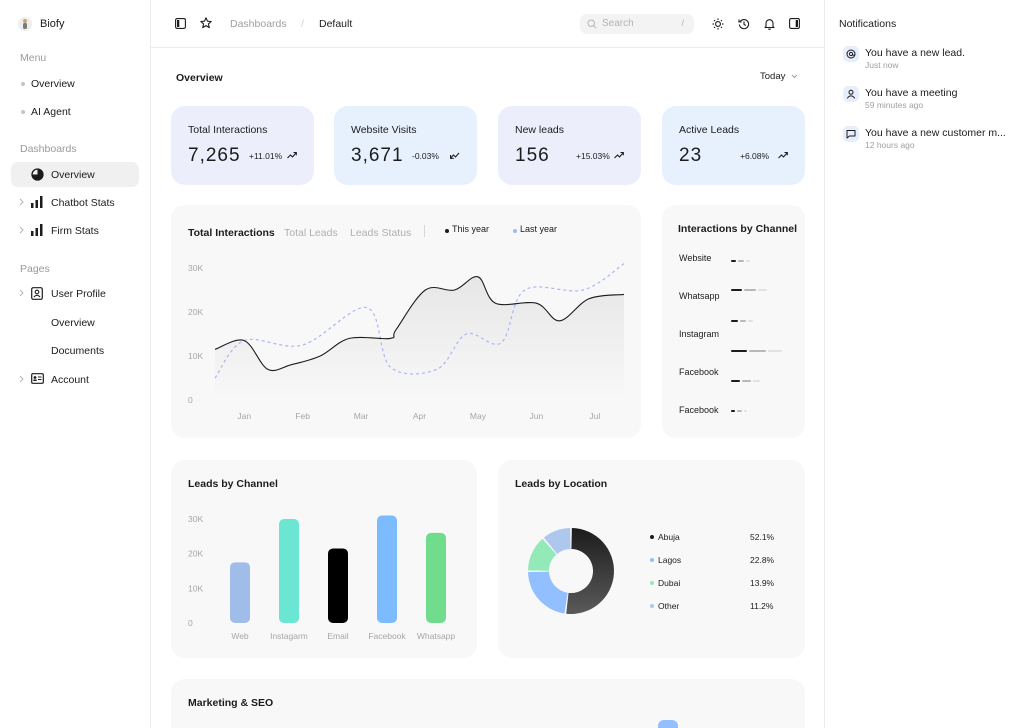  Describe the element at coordinates (75, 379) in the screenshot. I see `sidebar-item-account: Account` at that location.